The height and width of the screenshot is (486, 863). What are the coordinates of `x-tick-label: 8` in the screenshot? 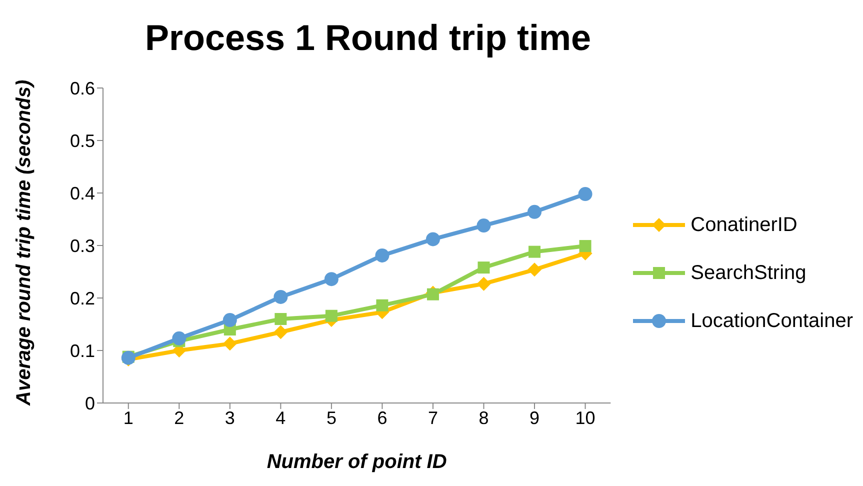 It's located at (483, 418).